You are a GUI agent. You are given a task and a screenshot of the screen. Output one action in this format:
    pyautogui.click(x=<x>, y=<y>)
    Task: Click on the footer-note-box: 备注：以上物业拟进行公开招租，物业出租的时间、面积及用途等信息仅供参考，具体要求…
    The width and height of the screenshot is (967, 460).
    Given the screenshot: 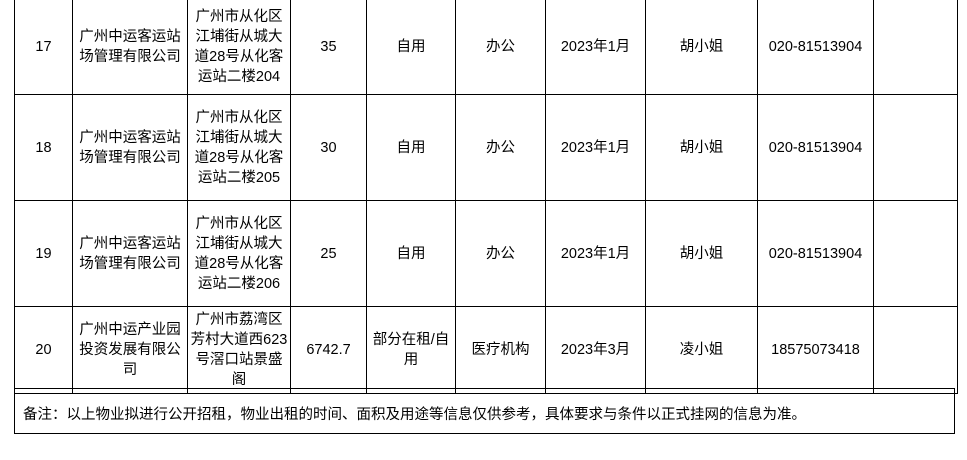 What is the action you would take?
    pyautogui.click(x=484, y=411)
    